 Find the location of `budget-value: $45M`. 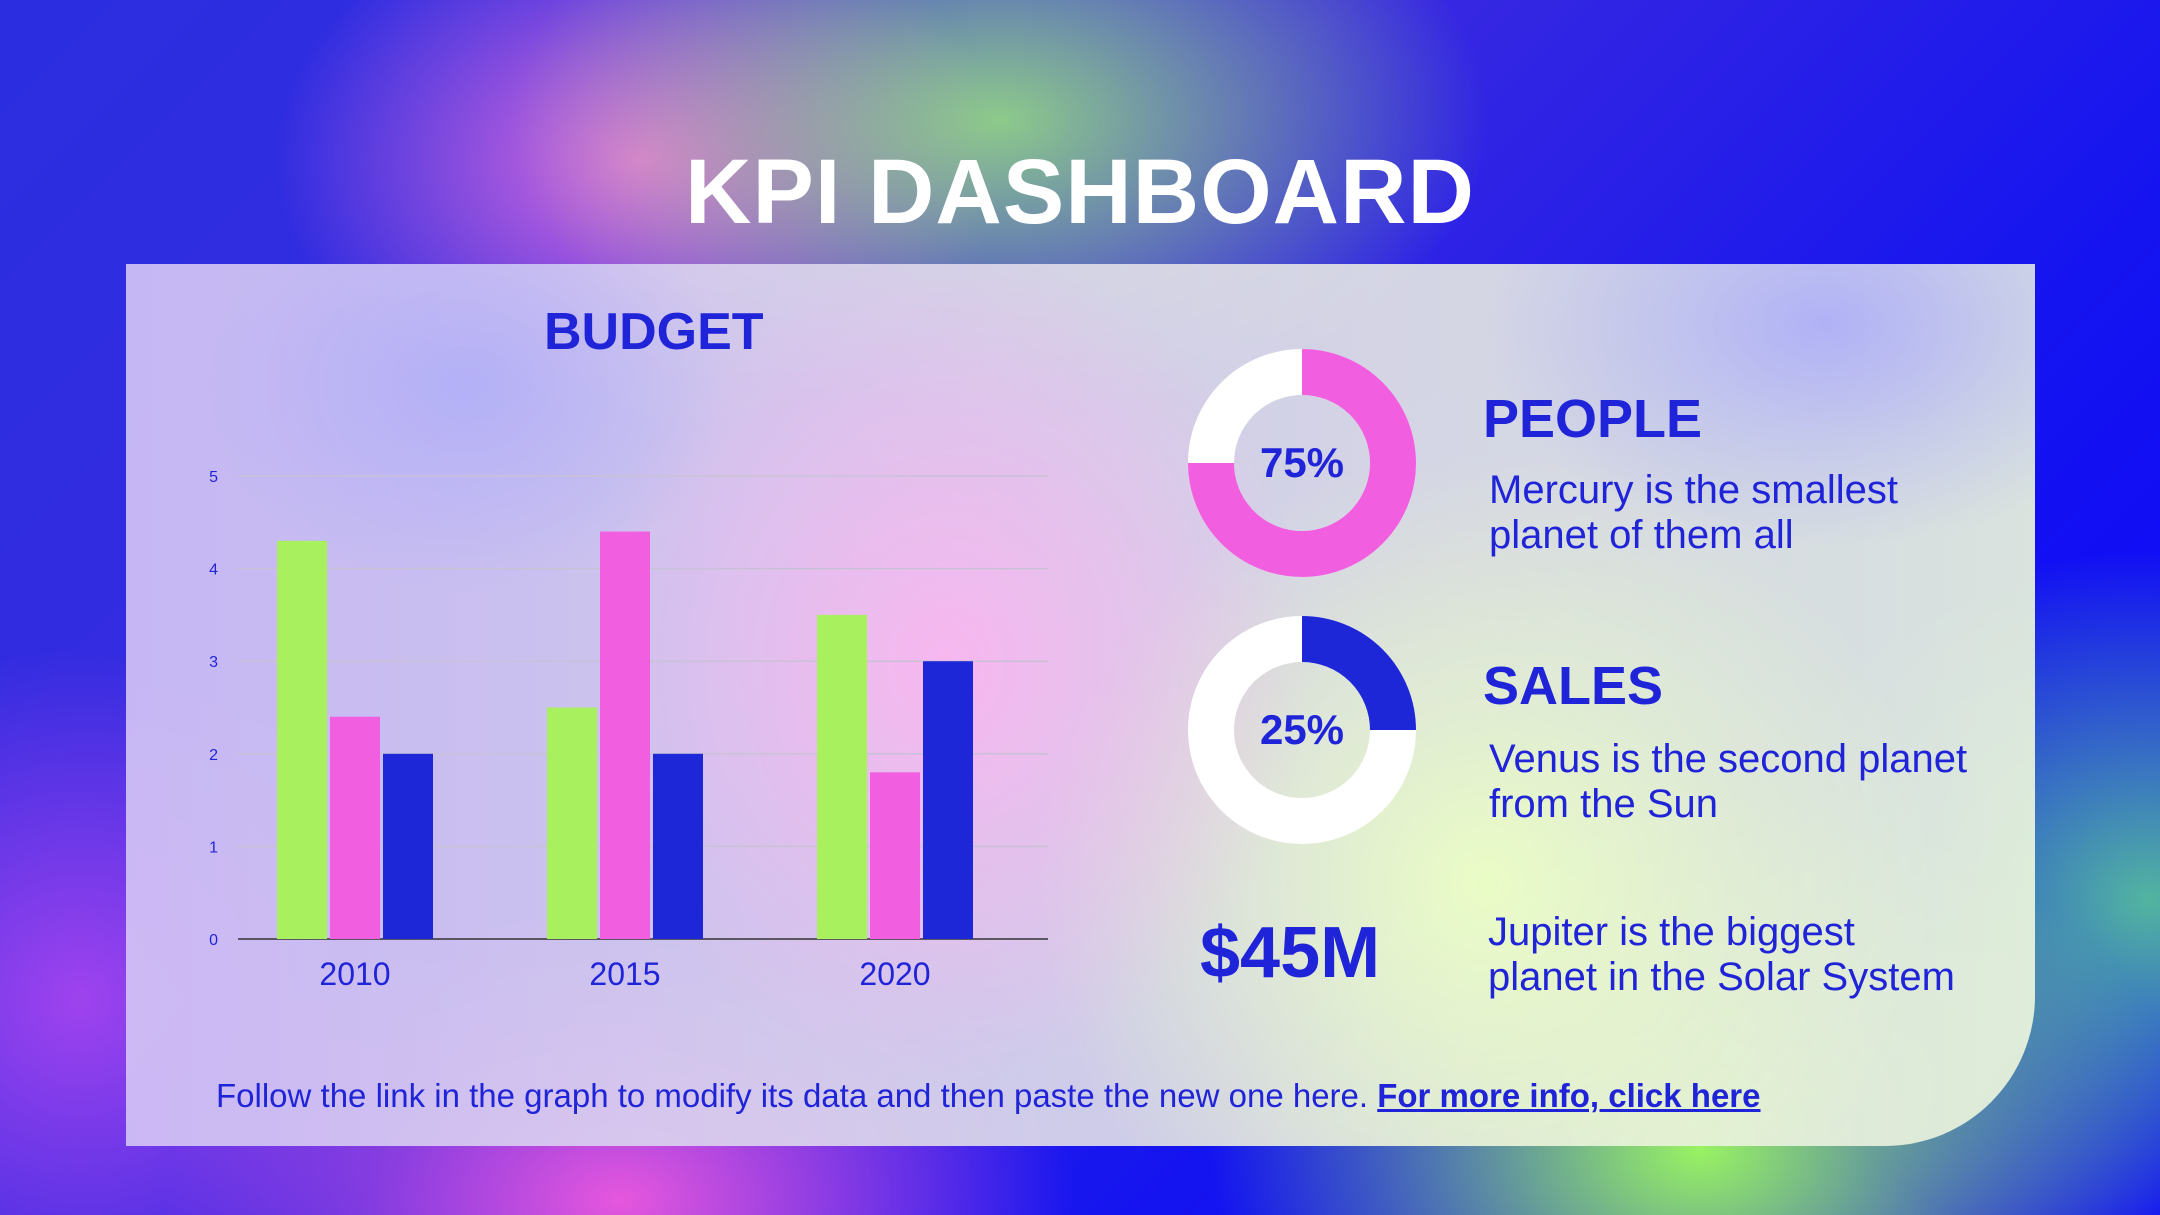

budget-value: $45M is located at coordinates (1290, 953).